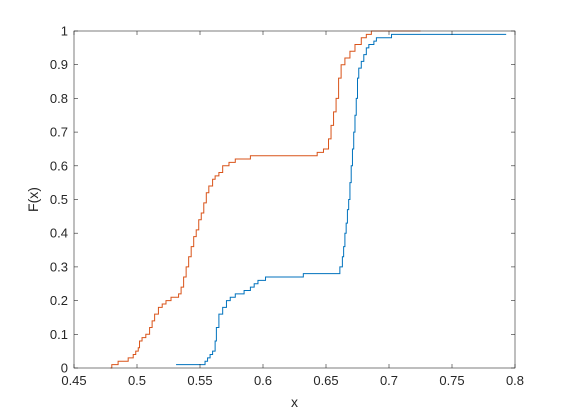 This screenshot has width=570, height=413. Describe the element at coordinates (59, 334) in the screenshot. I see `y-tick-label: 0.1` at that location.